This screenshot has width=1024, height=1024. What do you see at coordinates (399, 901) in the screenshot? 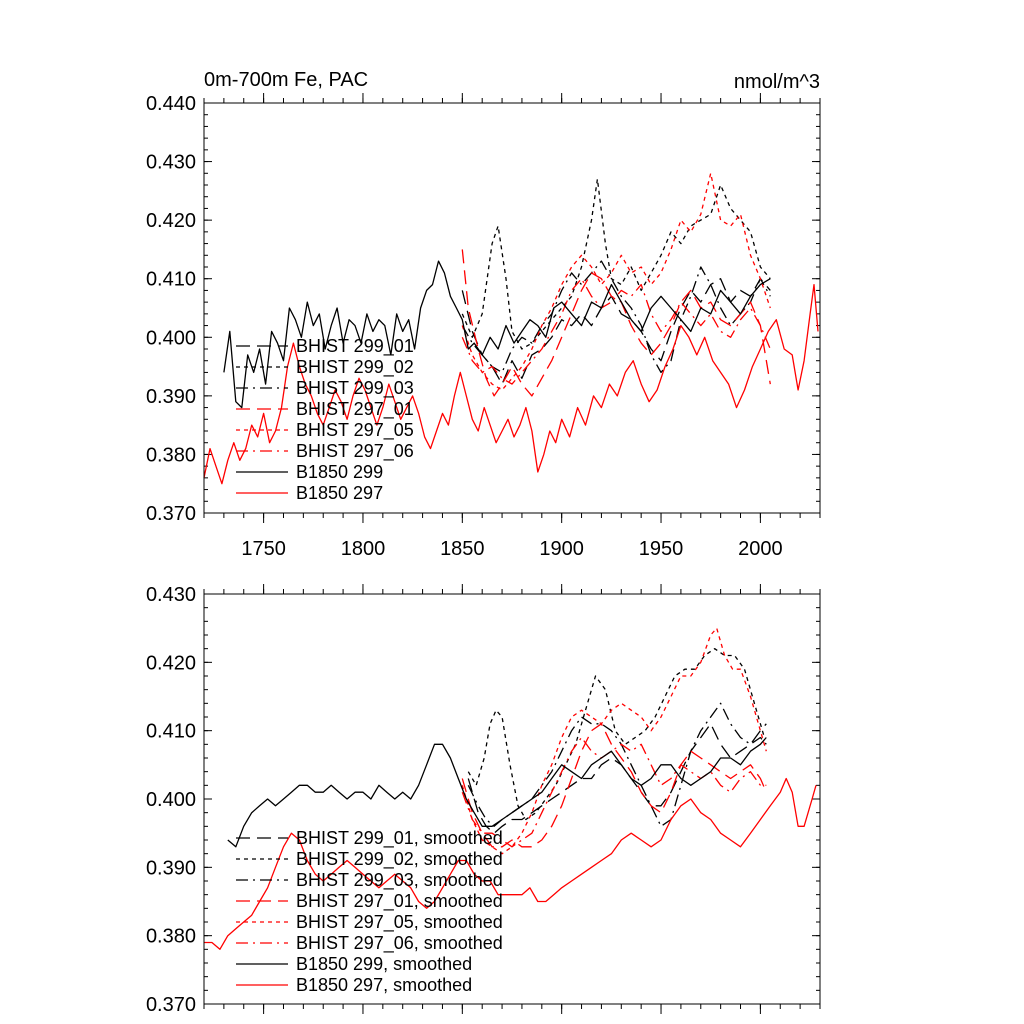
I see `legend-label: BHIST 297_01, smoothed` at bounding box center [399, 901].